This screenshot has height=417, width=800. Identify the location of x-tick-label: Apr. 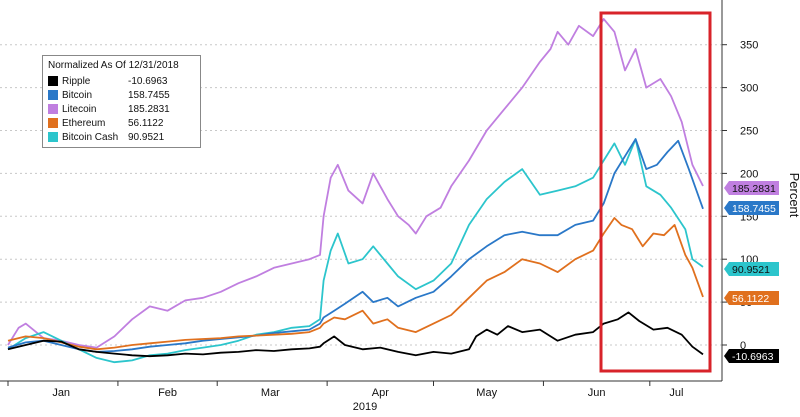
(380, 393).